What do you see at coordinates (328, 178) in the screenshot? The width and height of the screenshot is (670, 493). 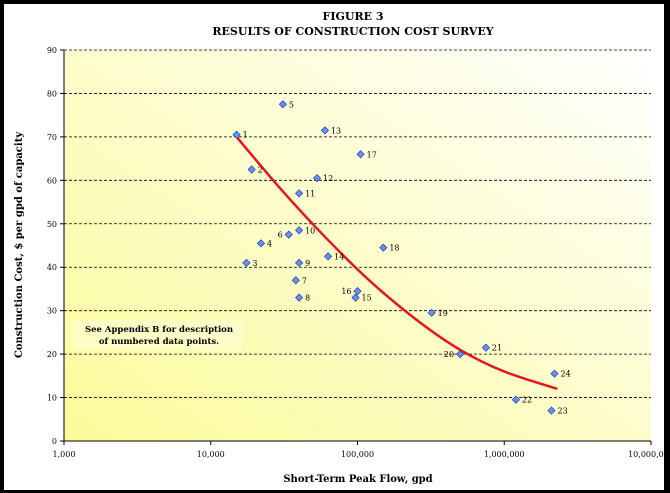 I see `data-point-label-12: 12` at bounding box center [328, 178].